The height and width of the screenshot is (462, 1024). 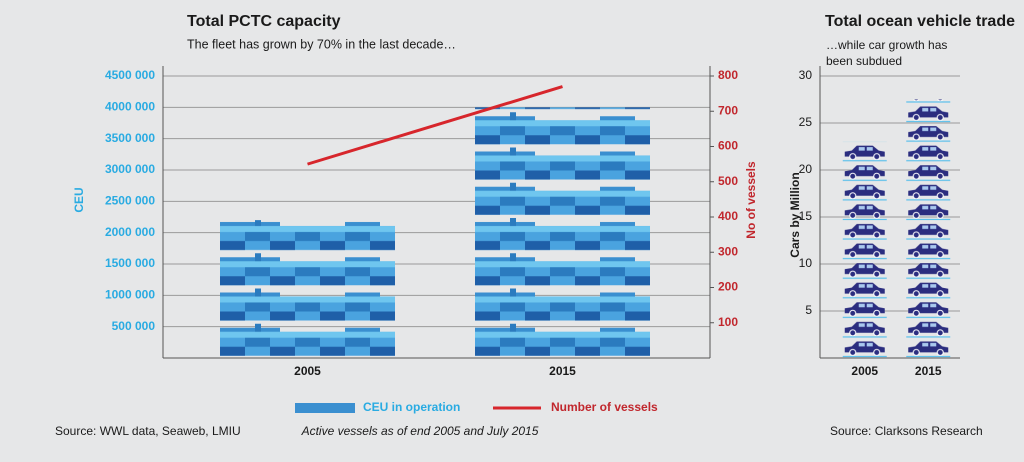 I want to click on legend-label: Number of vessels, so click(x=604, y=407).